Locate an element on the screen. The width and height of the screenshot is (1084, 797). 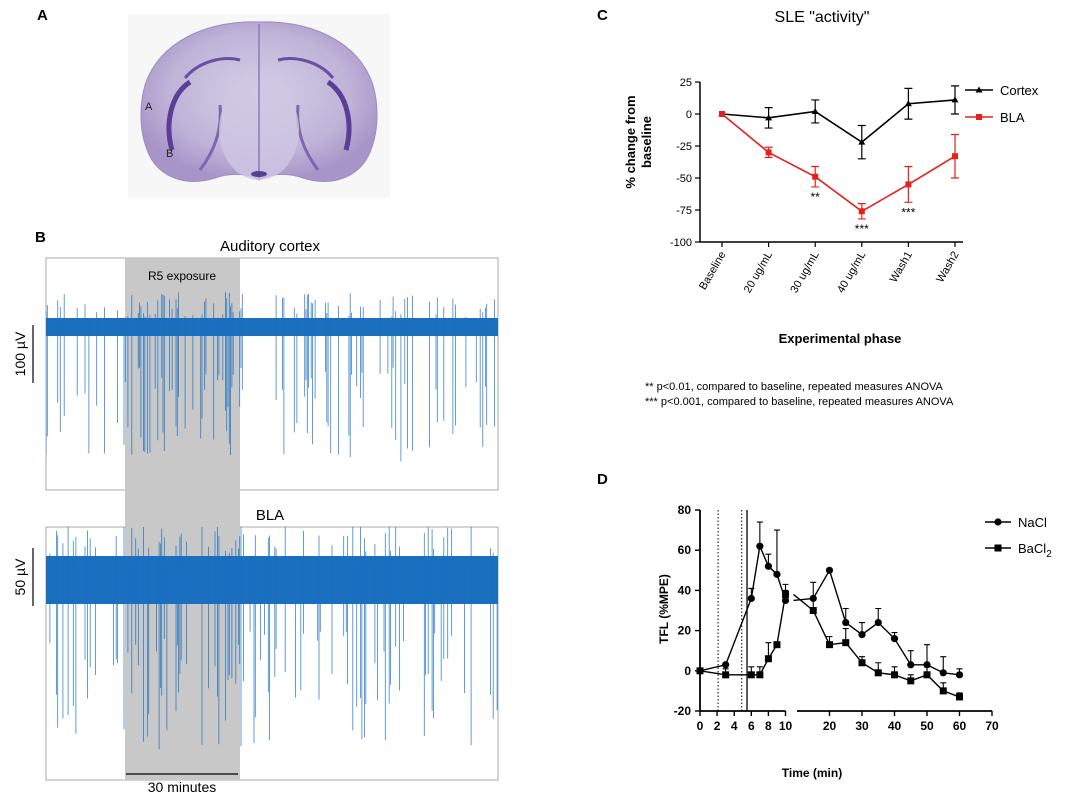
chart-d-ytick-label: 0 is located at coordinates (687, 671).